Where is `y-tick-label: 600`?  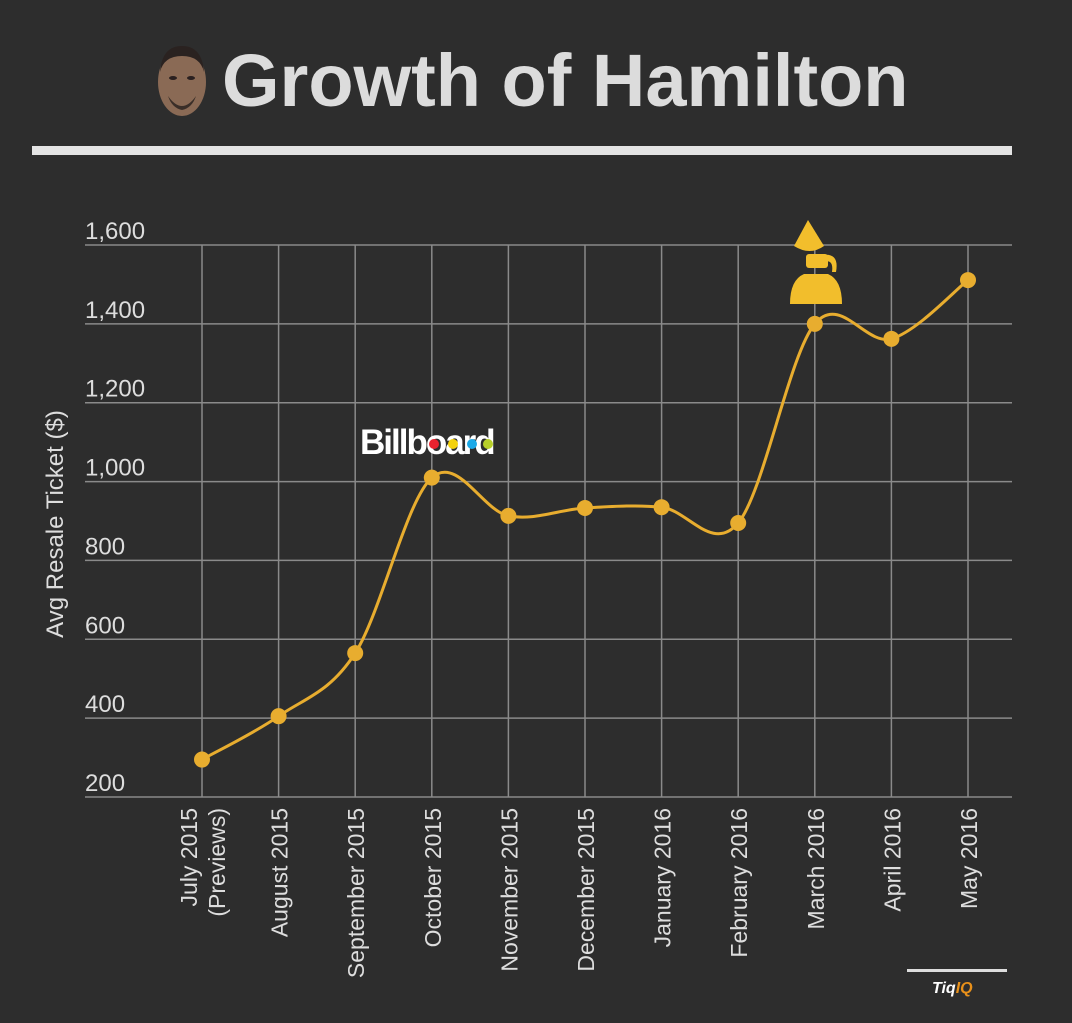
y-tick-label: 600 is located at coordinates (105, 625).